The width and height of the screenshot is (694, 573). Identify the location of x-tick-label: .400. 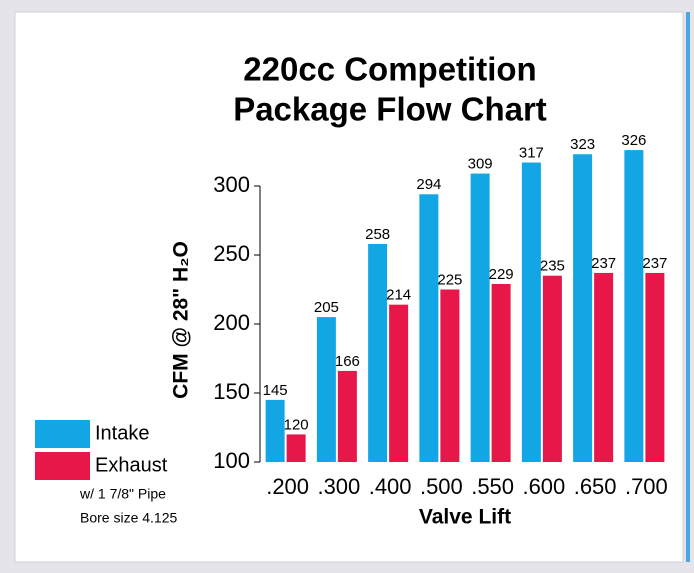
(390, 486).